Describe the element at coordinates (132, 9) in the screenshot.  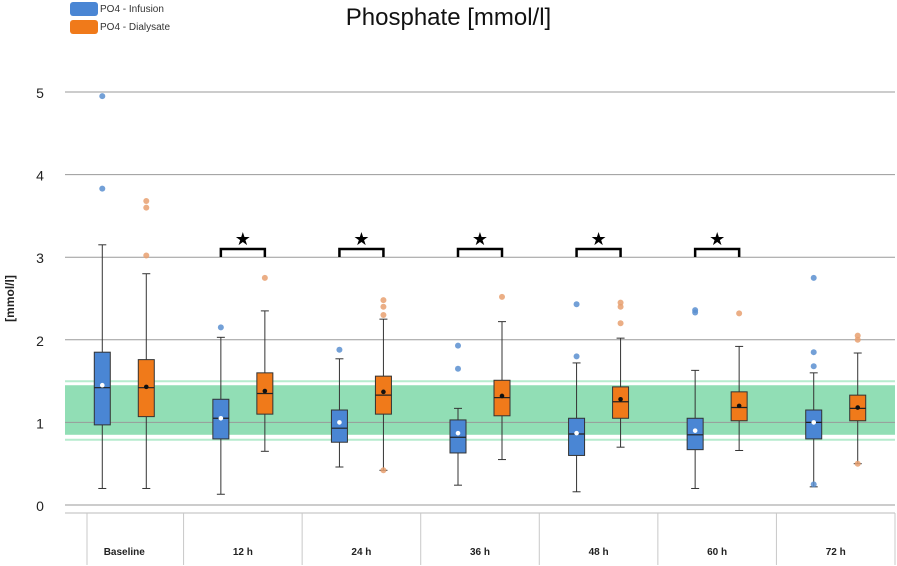
I see `legend-label-infusion: PO4 - Infusion` at that location.